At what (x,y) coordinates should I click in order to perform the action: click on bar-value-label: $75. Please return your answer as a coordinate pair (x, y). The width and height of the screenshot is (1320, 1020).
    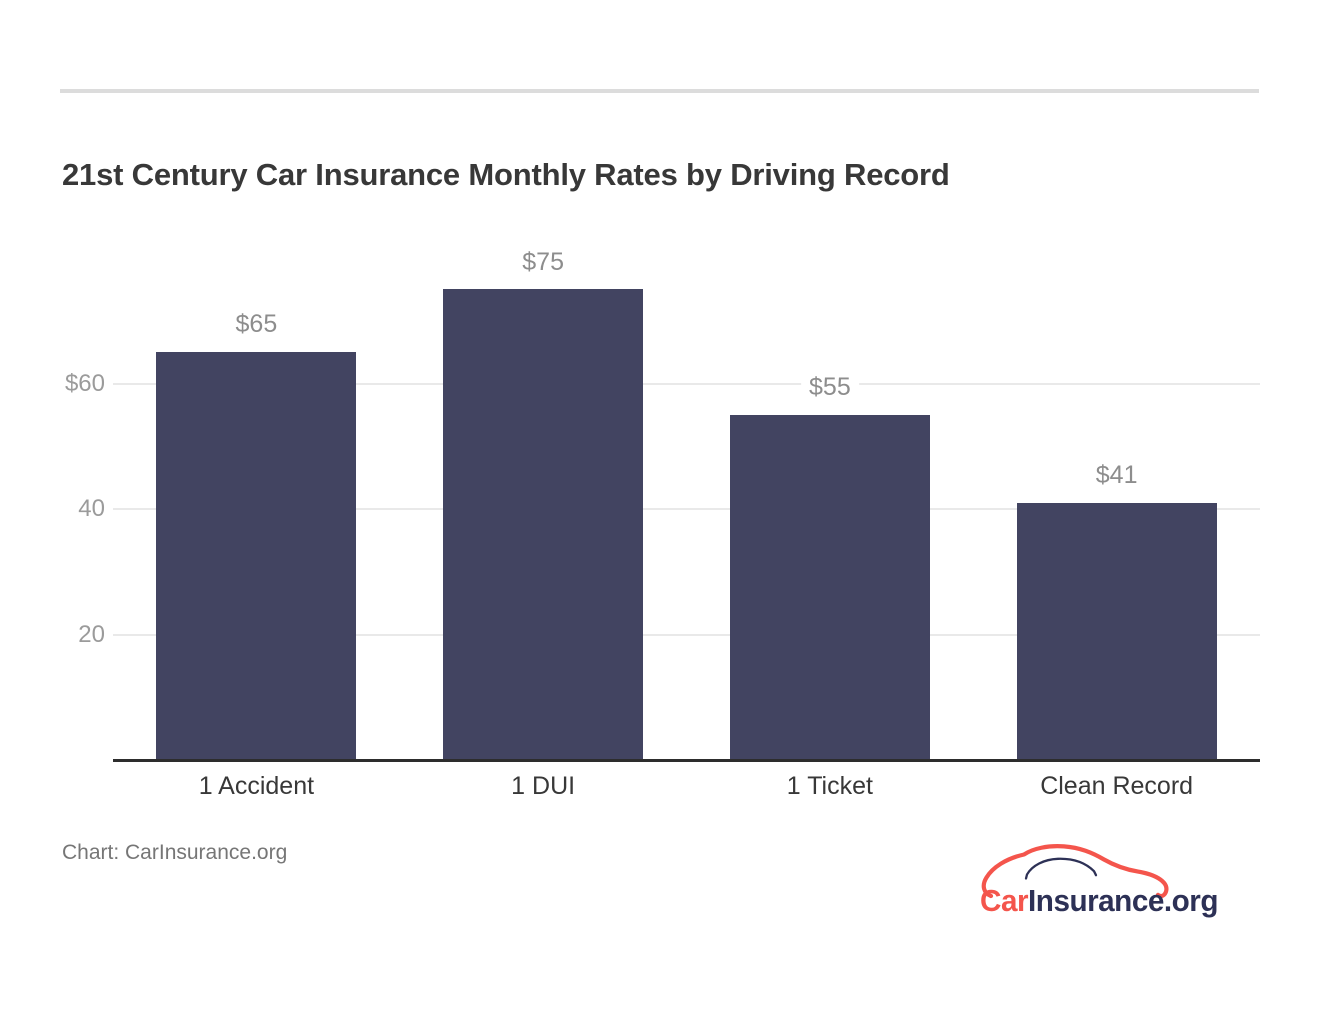
    Looking at the image, I should click on (543, 262).